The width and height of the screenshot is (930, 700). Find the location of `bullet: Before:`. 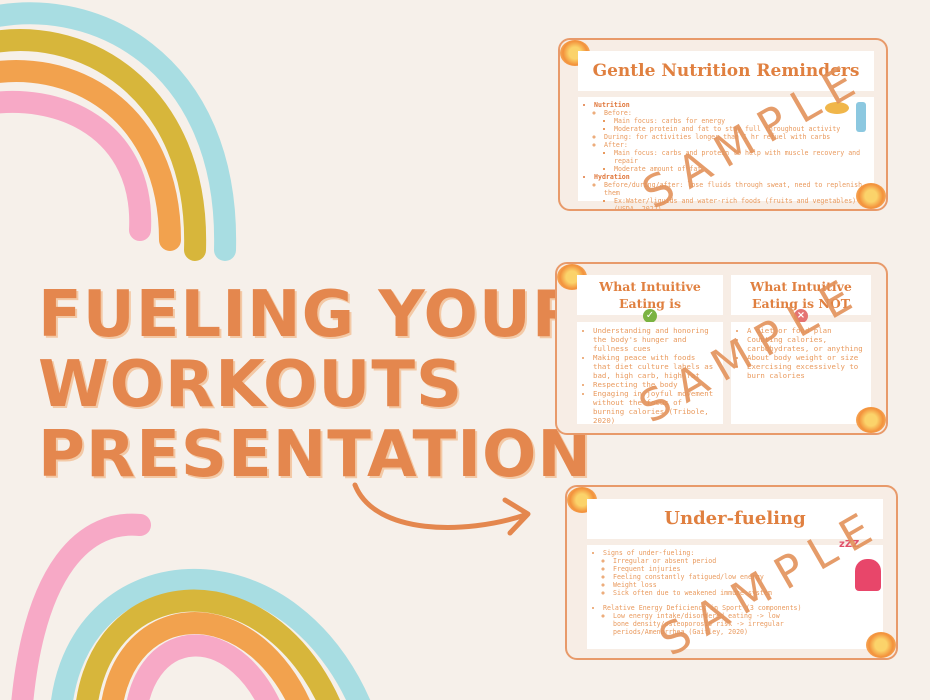

bullet: Before: is located at coordinates (736, 113).